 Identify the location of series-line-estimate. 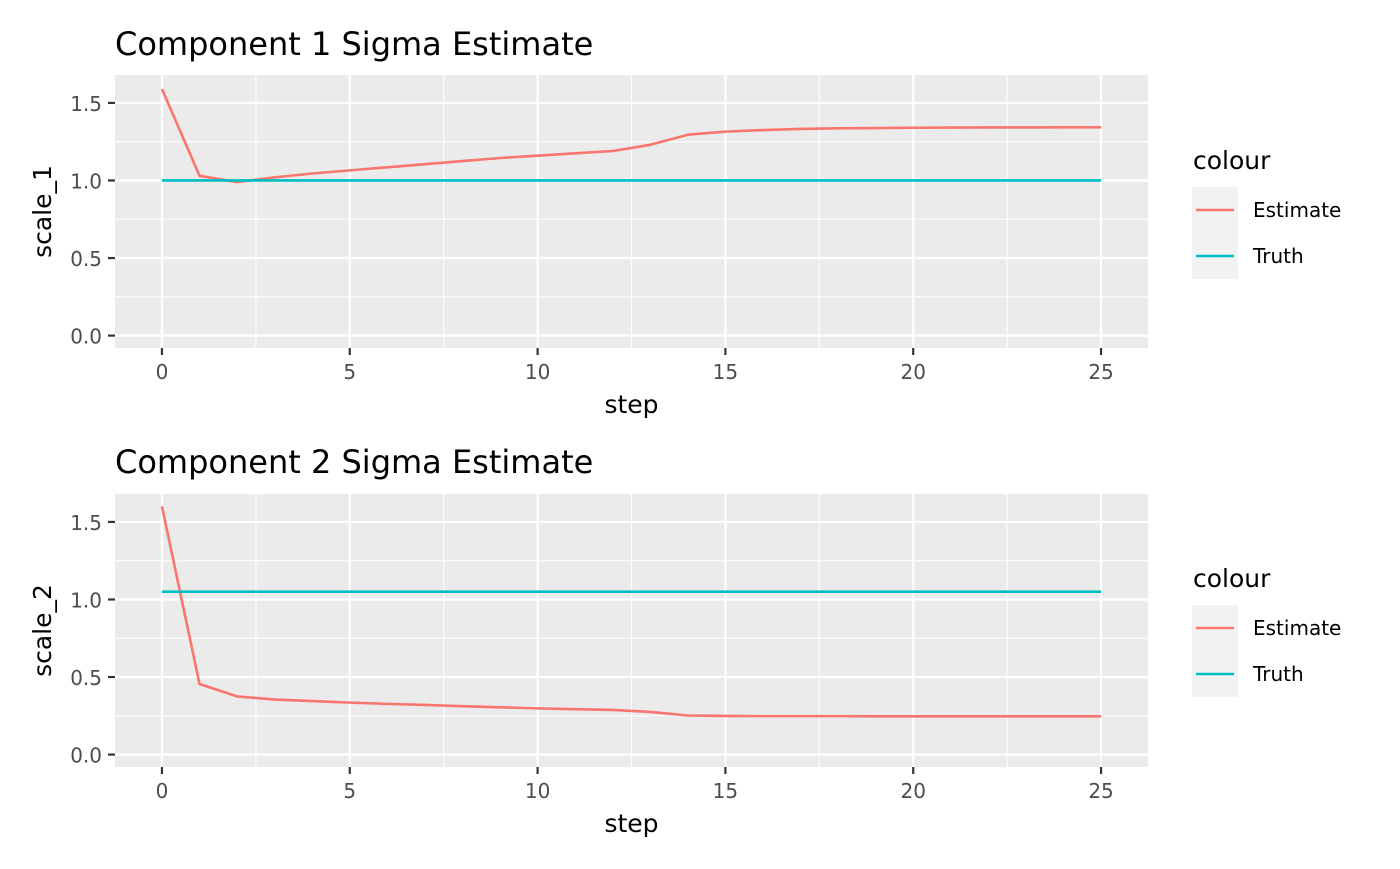
(631, 136).